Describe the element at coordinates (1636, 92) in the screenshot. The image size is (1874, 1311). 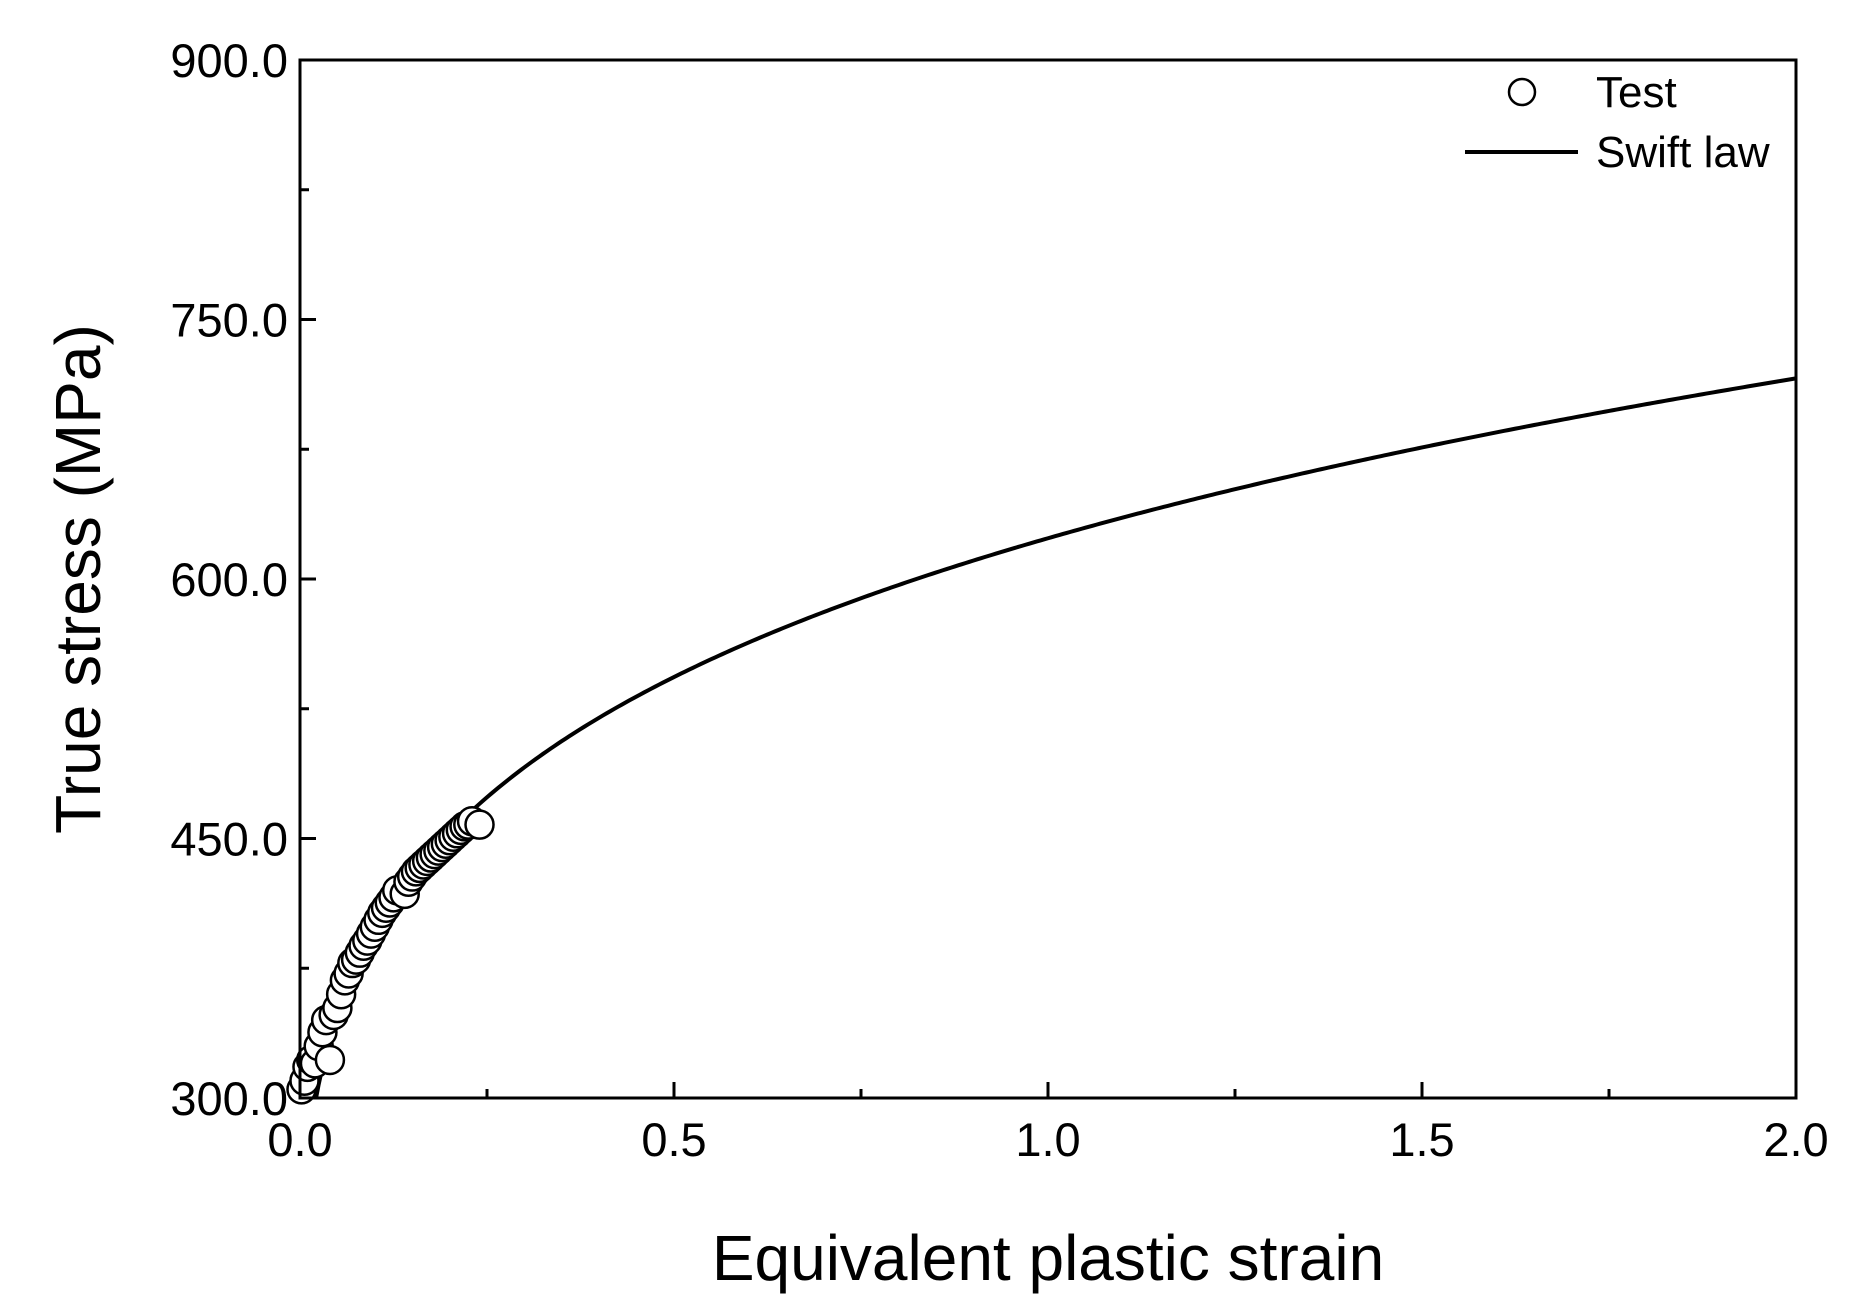
I see `legend-test-label: Test` at that location.